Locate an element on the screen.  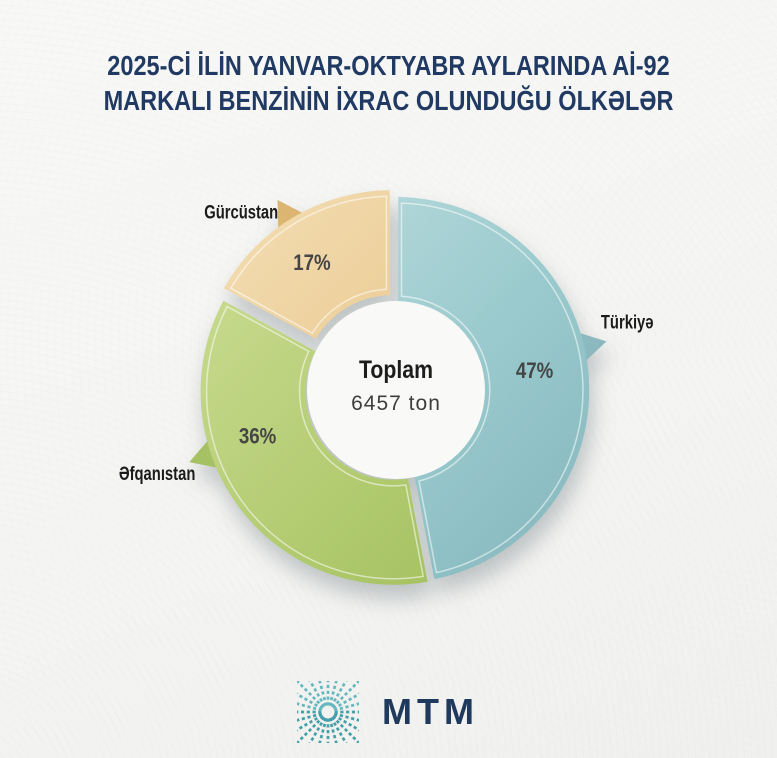
slice-country-label: Türkiyə is located at coordinates (627, 322).